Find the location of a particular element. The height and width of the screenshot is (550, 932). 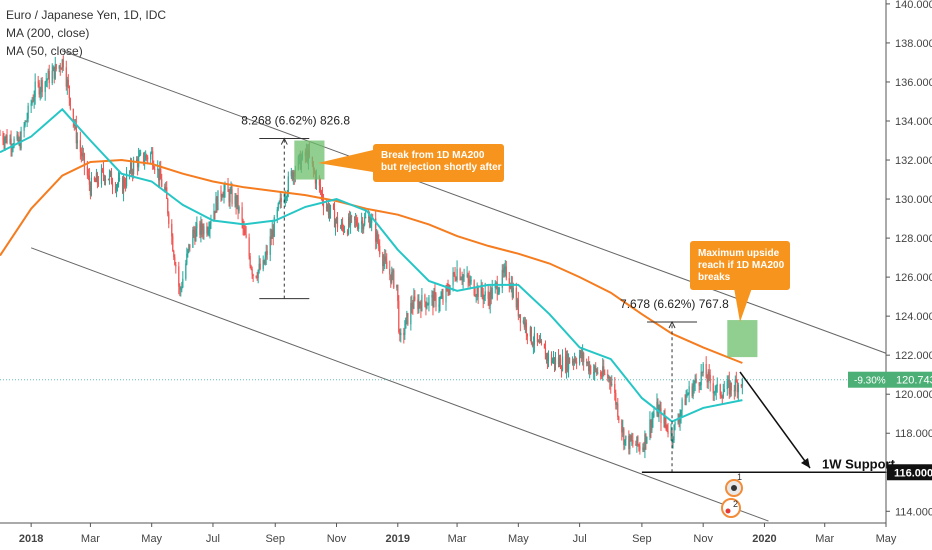

y-tick-label: 122.000 is located at coordinates (913, 356).